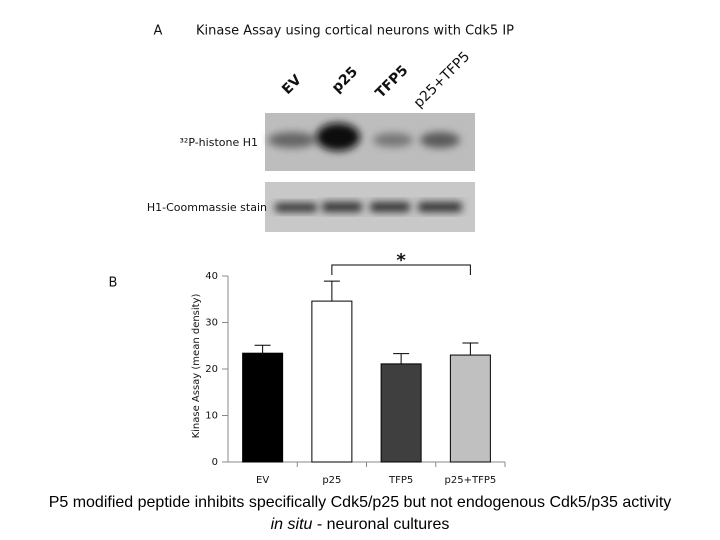 The width and height of the screenshot is (720, 540). I want to click on y-tick-label: 30, so click(211, 323).